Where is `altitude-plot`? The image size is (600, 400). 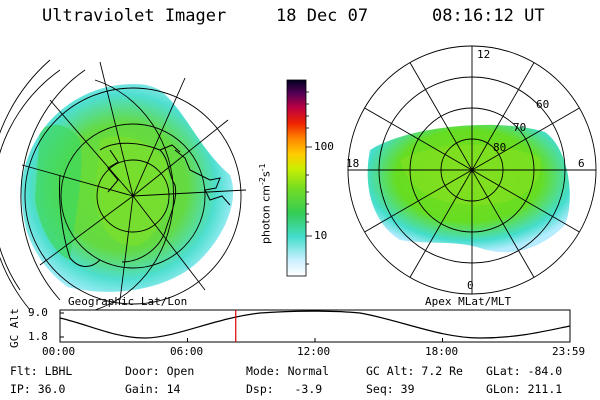
altitude-plot is located at coordinates (315, 326).